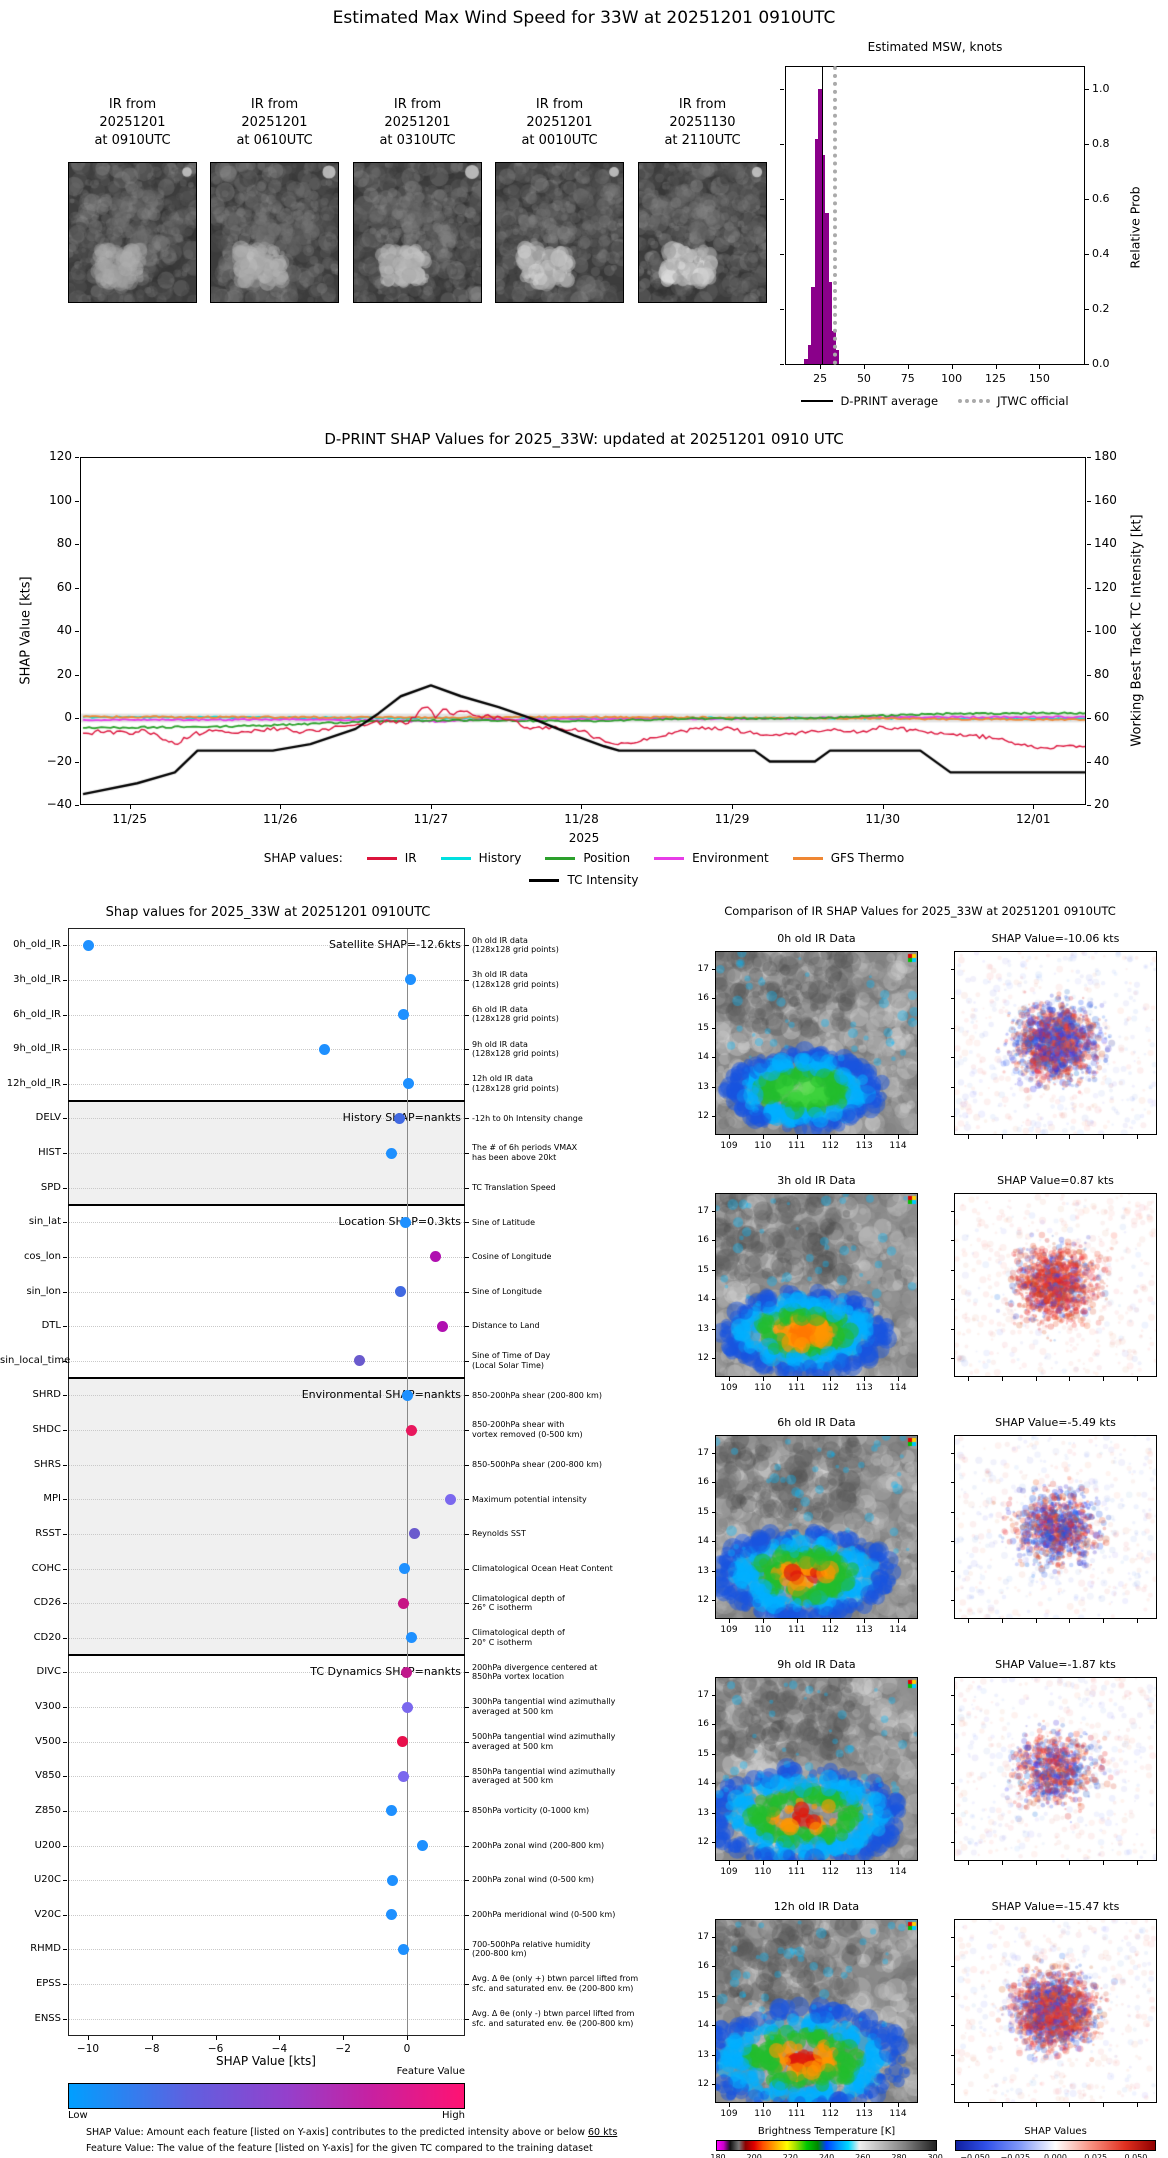 This screenshot has height=2158, width=1168. Describe the element at coordinates (59, 760) in the screenshot. I see `timeseries-ytick-label-left: −20` at that location.